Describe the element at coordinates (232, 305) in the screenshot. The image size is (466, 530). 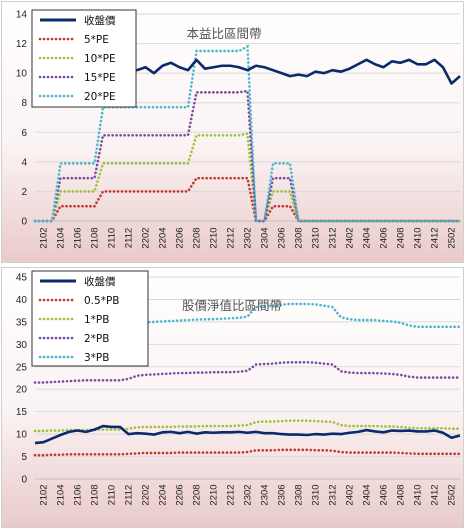
I see `chart-title: 股價淨值比區間帶` at that location.